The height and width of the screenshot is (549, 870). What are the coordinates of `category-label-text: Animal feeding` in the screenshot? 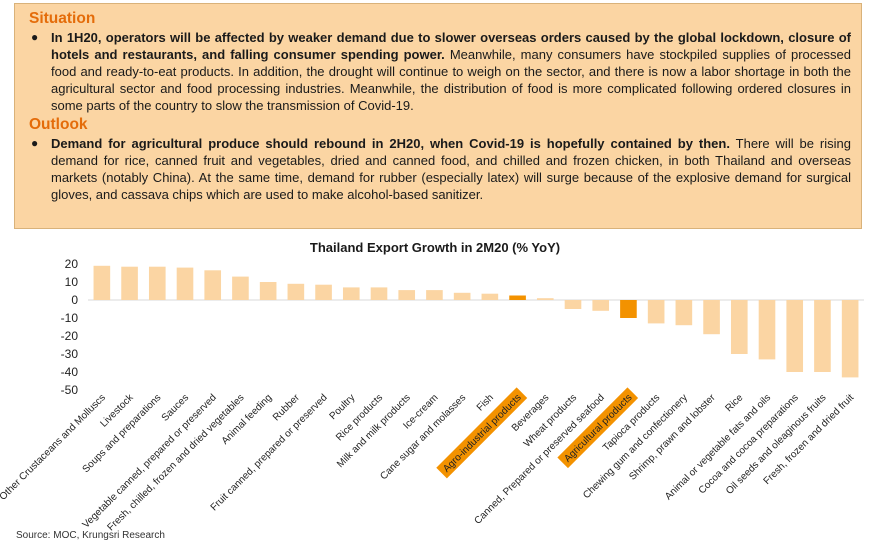 It's located at (247, 419).